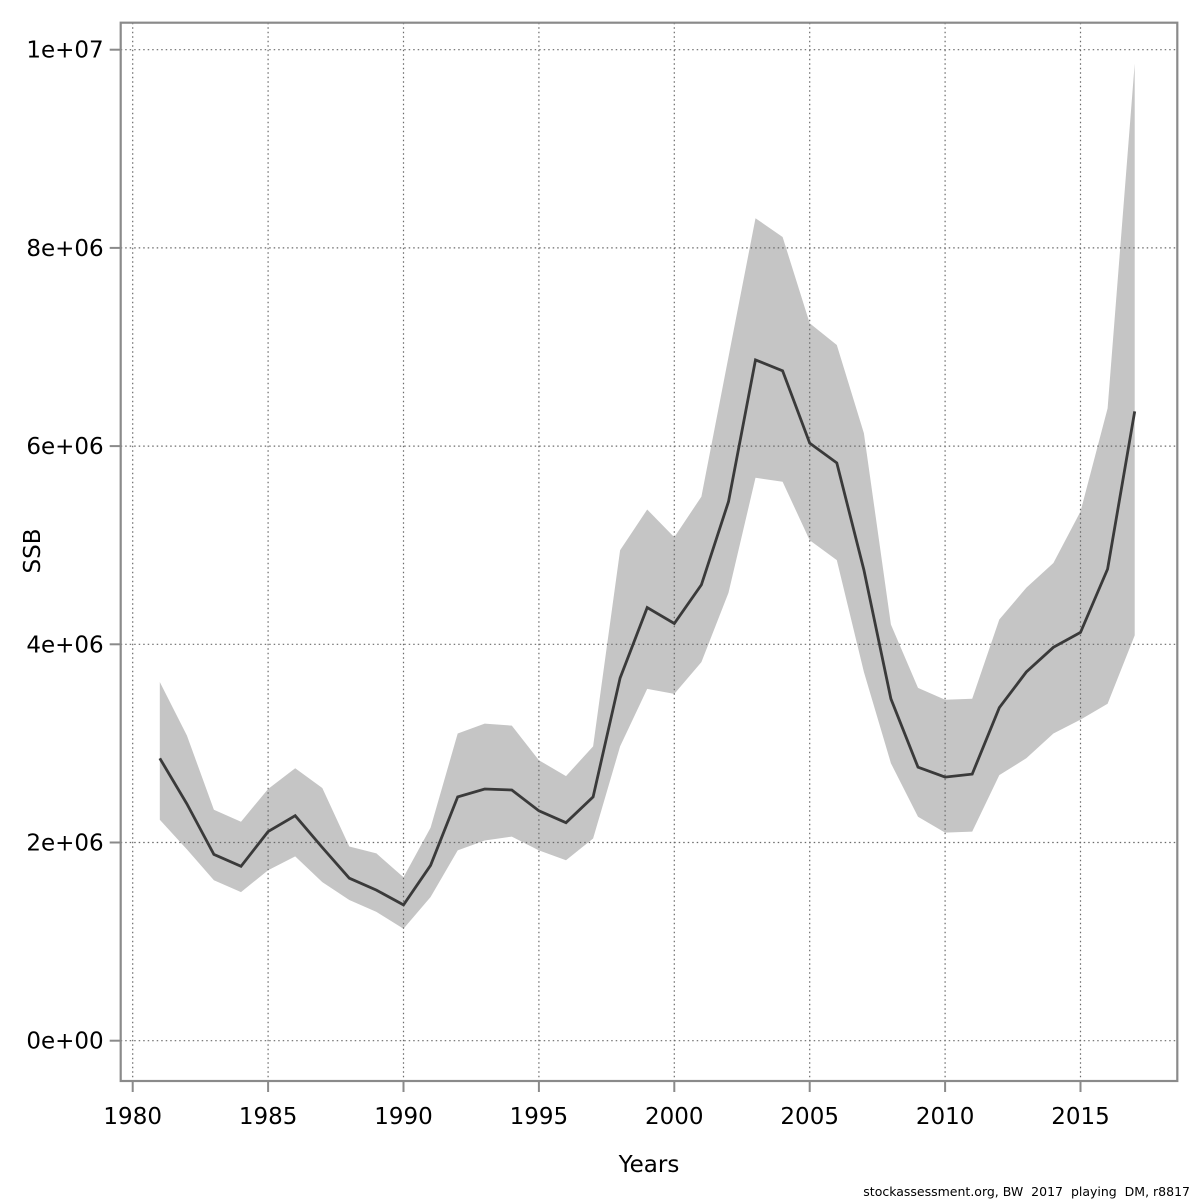 This screenshot has height=1200, width=1200. Describe the element at coordinates (64, 645) in the screenshot. I see `y-tick-label: 4e+06` at that location.